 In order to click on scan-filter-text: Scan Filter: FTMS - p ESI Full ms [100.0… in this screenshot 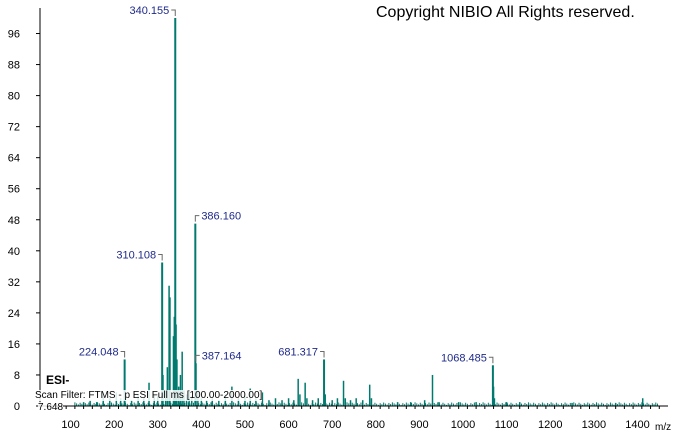, I will do `click(149, 395)`.